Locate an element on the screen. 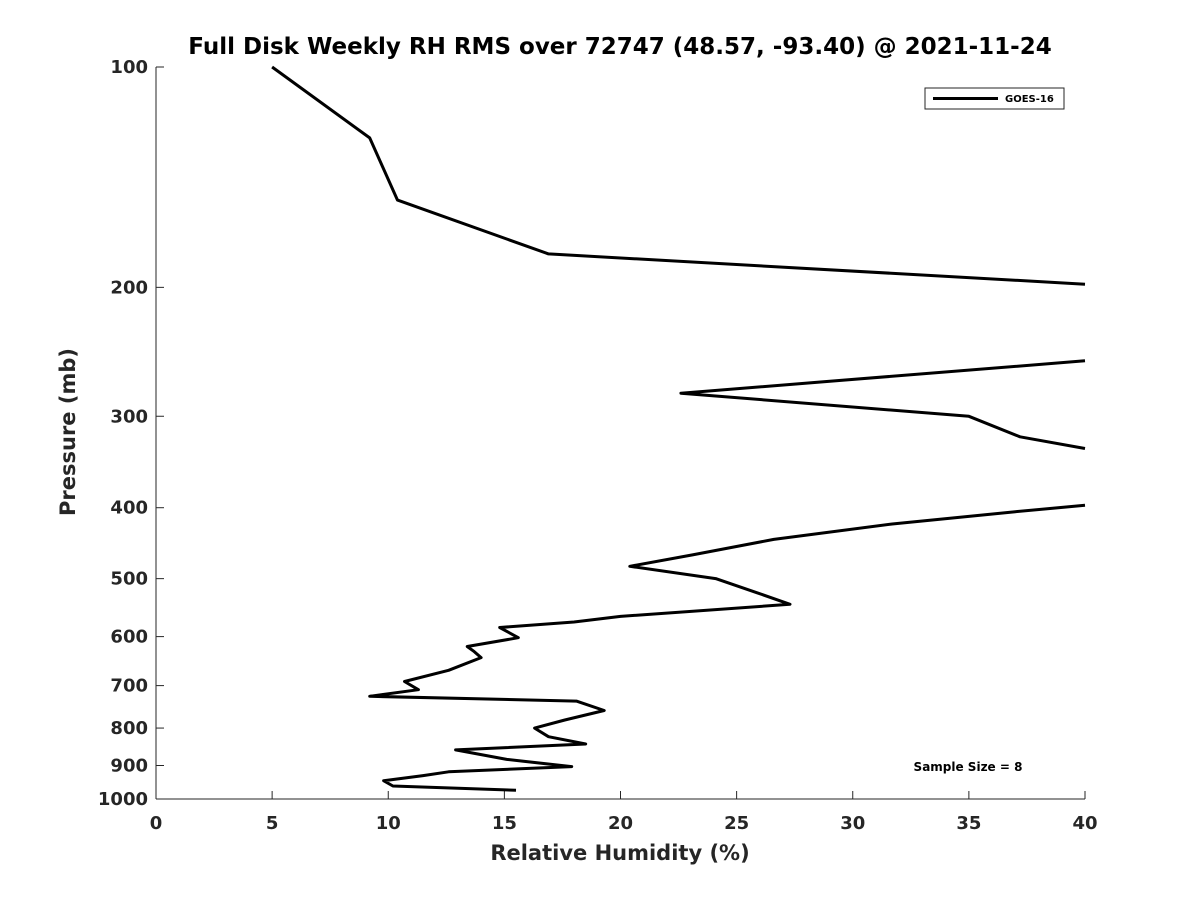  x-tick-label: 35 is located at coordinates (968, 823).